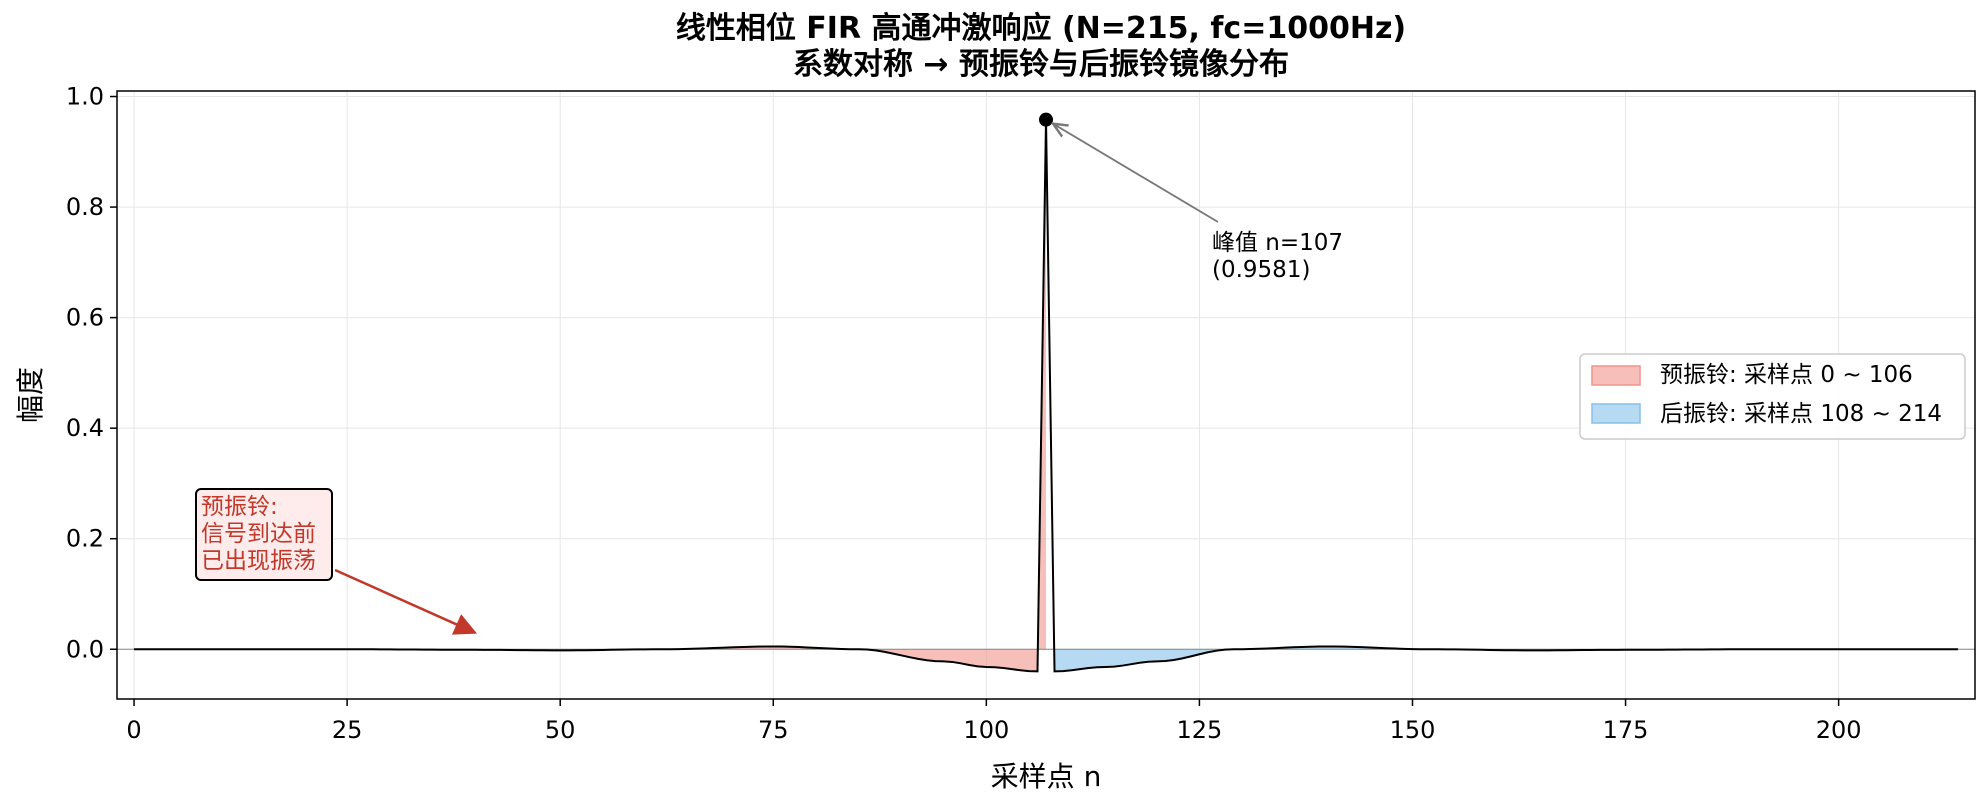  What do you see at coordinates (1801, 414) in the screenshot?
I see `legend-label-post: 后振铃: 采样点 108 ~ 214` at bounding box center [1801, 414].